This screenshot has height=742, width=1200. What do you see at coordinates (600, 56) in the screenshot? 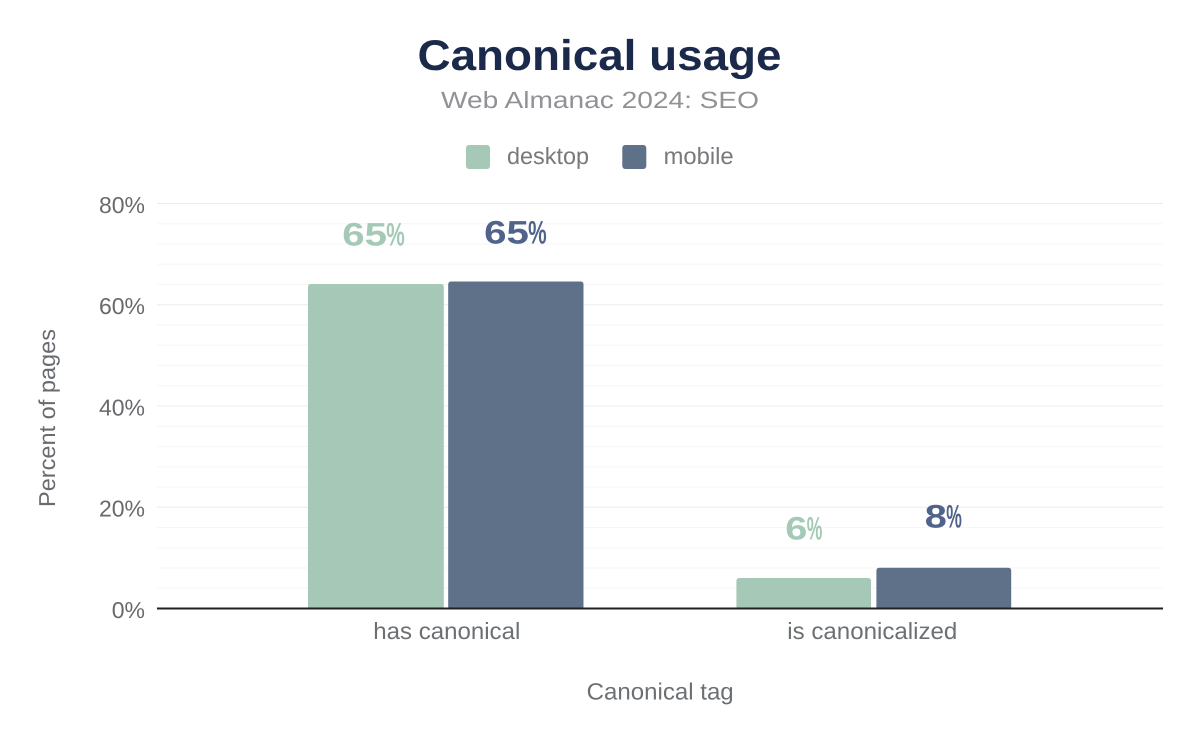
I see `svg-text: Canonical usage` at bounding box center [600, 56].